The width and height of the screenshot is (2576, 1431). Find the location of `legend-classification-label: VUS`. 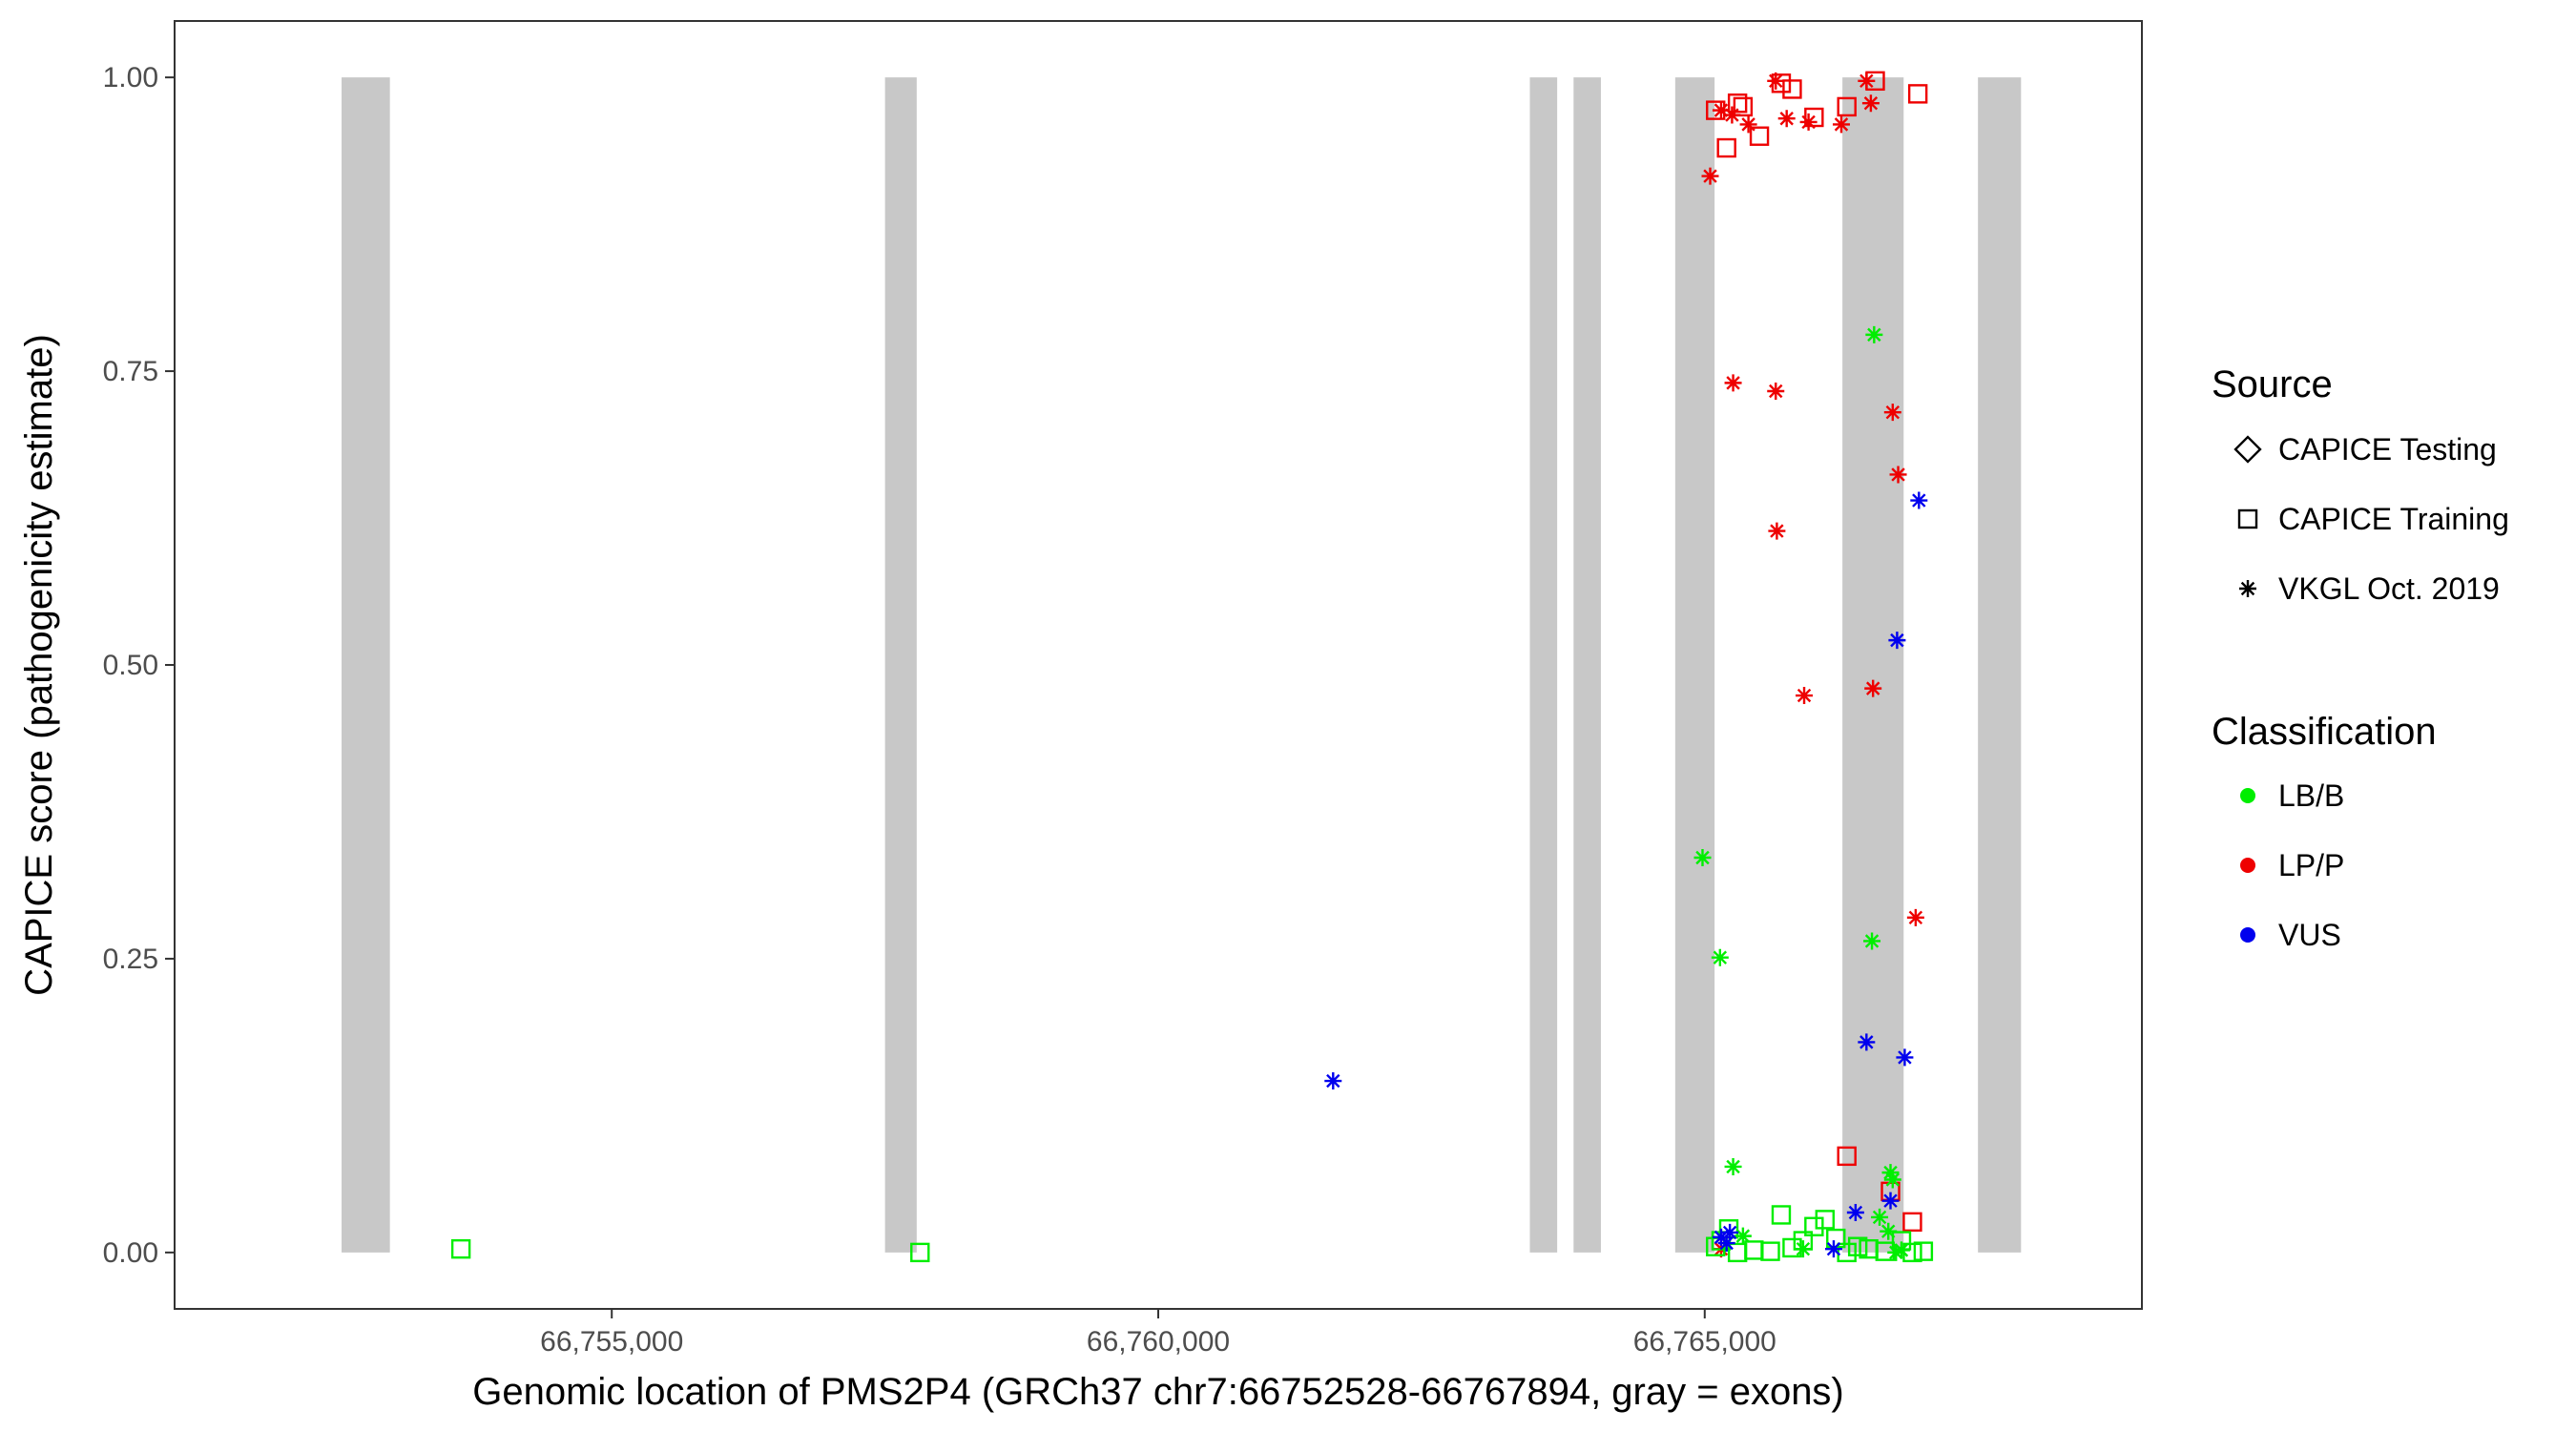

legend-classification-label: VUS is located at coordinates (2309, 935).